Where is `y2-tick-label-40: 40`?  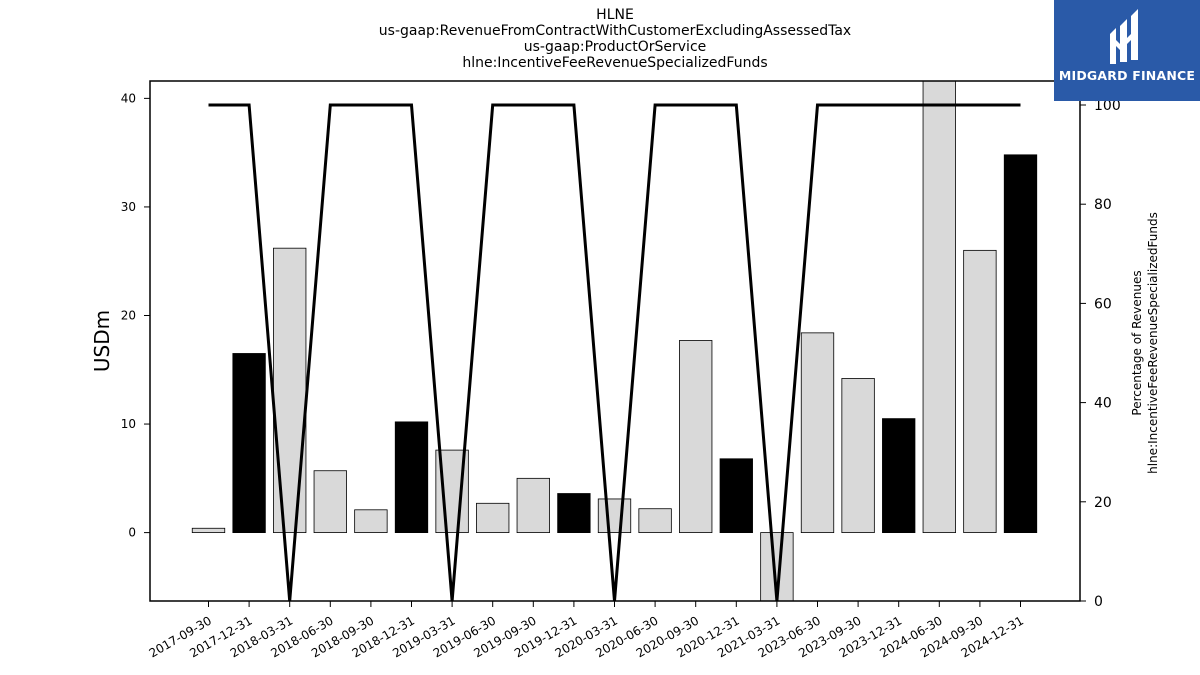
y2-tick-label-40: 40 is located at coordinates (1103, 404).